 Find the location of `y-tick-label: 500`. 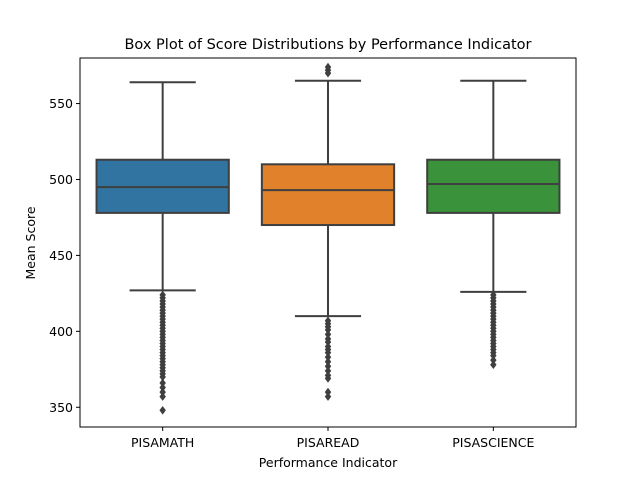

y-tick-label: 500 is located at coordinates (61, 179).